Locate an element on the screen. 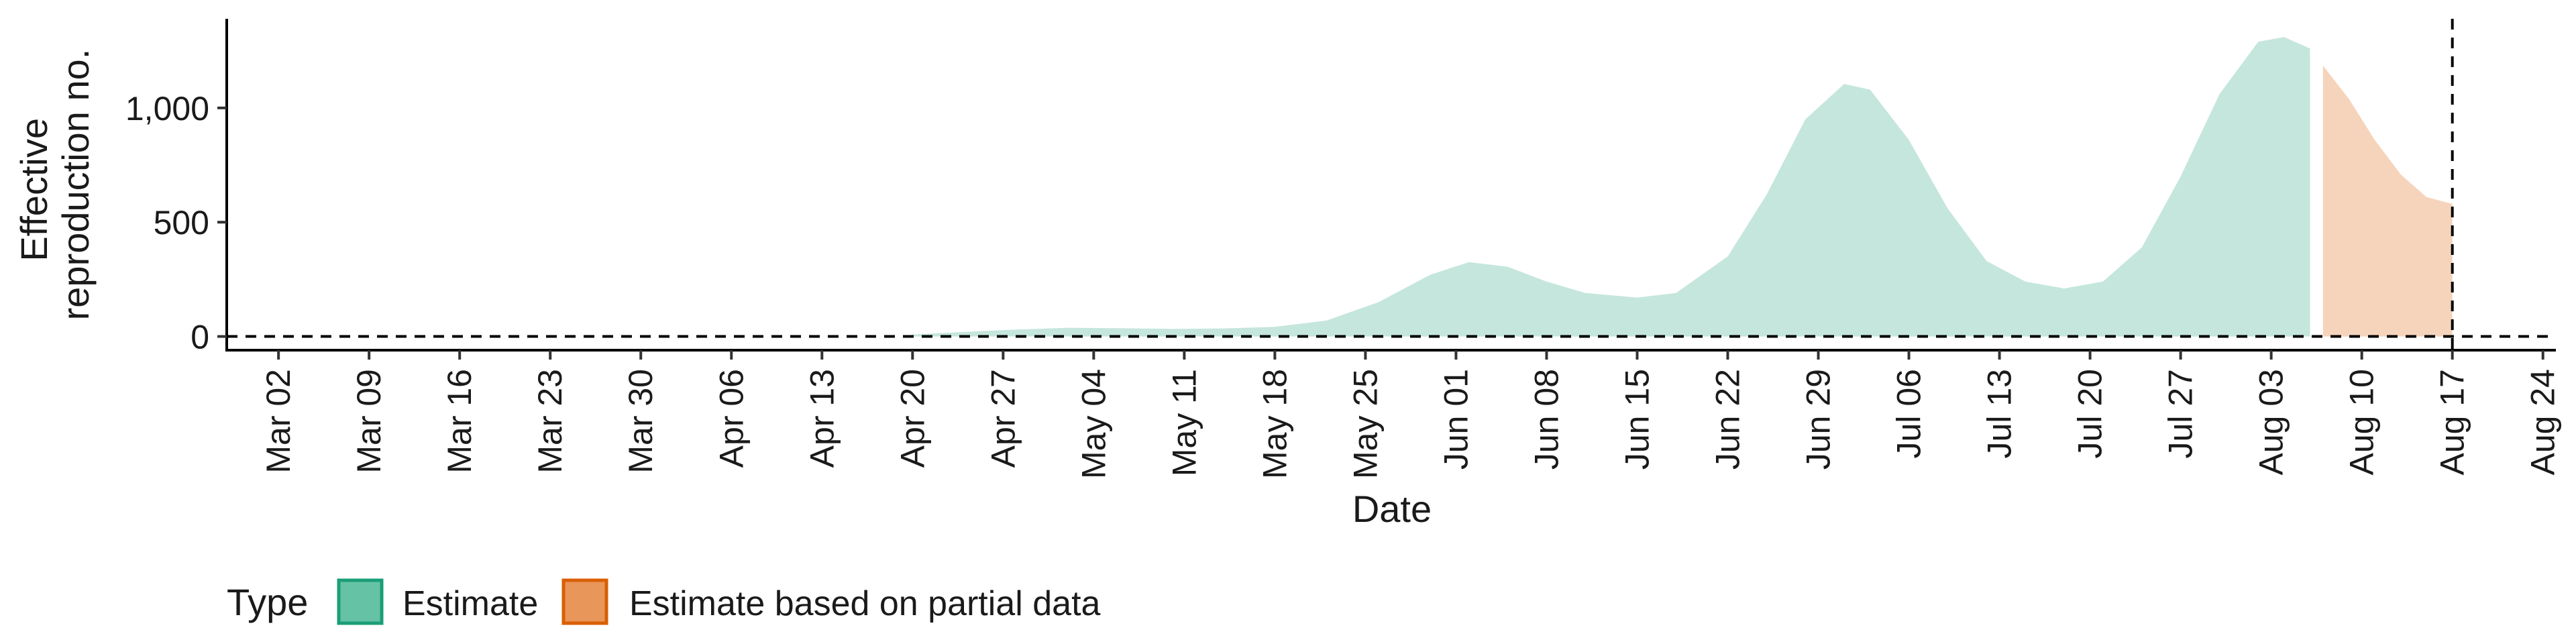 The width and height of the screenshot is (2576, 644). x-tick-label: Jul 13 is located at coordinates (2000, 413).